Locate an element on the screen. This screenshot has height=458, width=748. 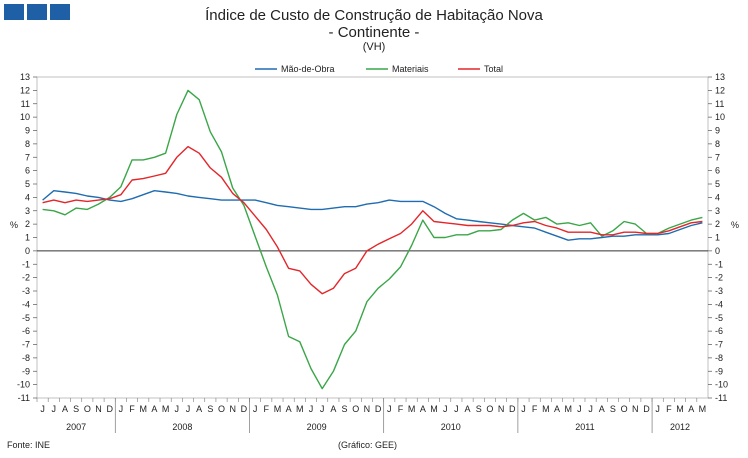
y-tick-label-right: -1 is located at coordinates (719, 264).